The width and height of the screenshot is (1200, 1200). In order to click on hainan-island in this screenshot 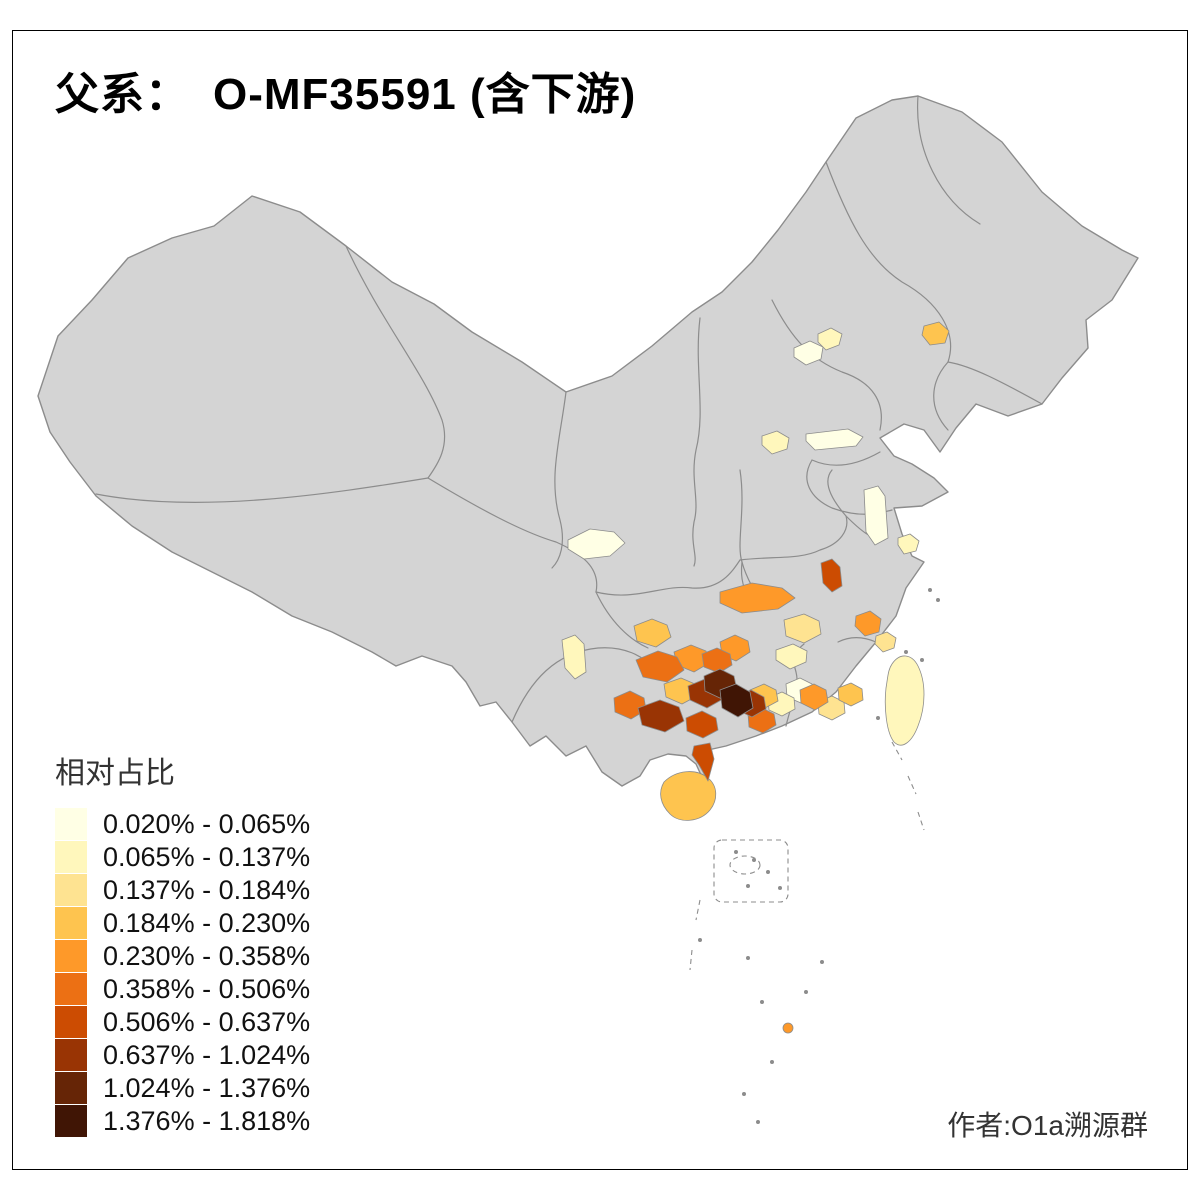, I will do `click(688, 796)`.